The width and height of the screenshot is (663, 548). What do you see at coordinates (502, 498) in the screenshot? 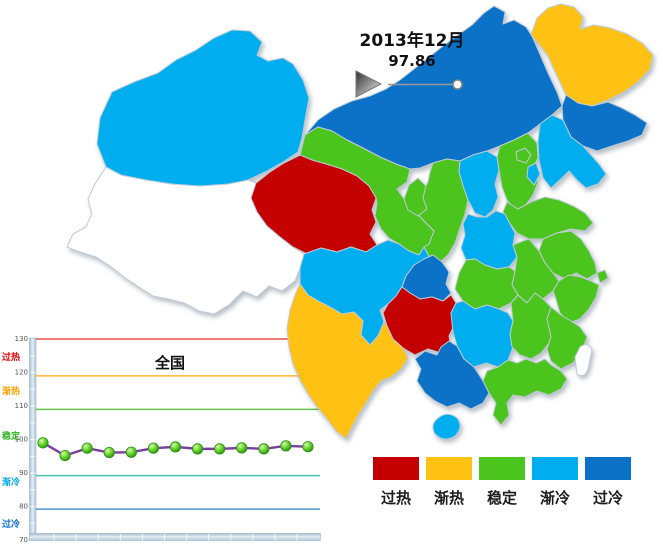
I see `legend-label-stable: 稳定` at bounding box center [502, 498].